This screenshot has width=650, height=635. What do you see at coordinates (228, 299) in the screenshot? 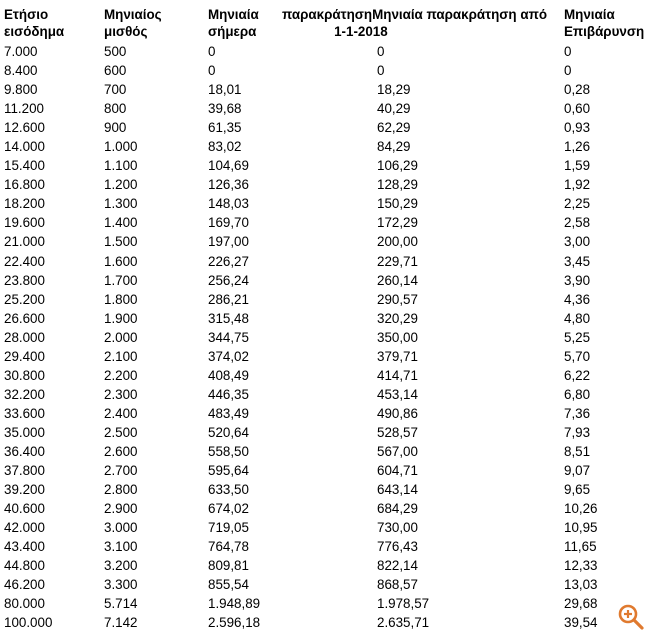
I see `cell-monthly-today: 286,21` at bounding box center [228, 299].